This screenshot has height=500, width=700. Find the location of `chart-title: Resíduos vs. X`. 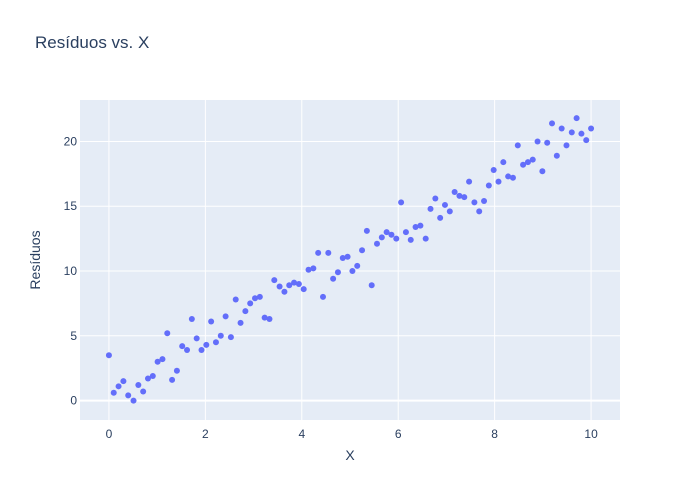

chart-title: Resíduos vs. X is located at coordinates (92, 42).